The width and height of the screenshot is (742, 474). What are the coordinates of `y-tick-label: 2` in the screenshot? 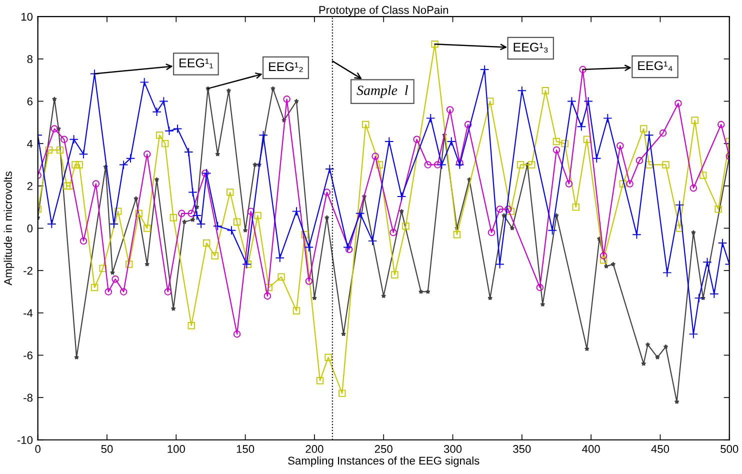 It's located at (29, 186).